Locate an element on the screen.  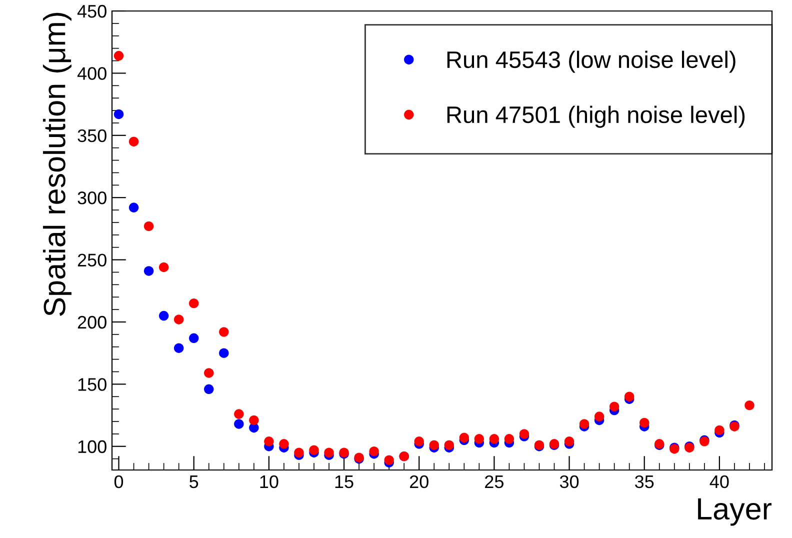
x-tick-label: 20 is located at coordinates (419, 481).